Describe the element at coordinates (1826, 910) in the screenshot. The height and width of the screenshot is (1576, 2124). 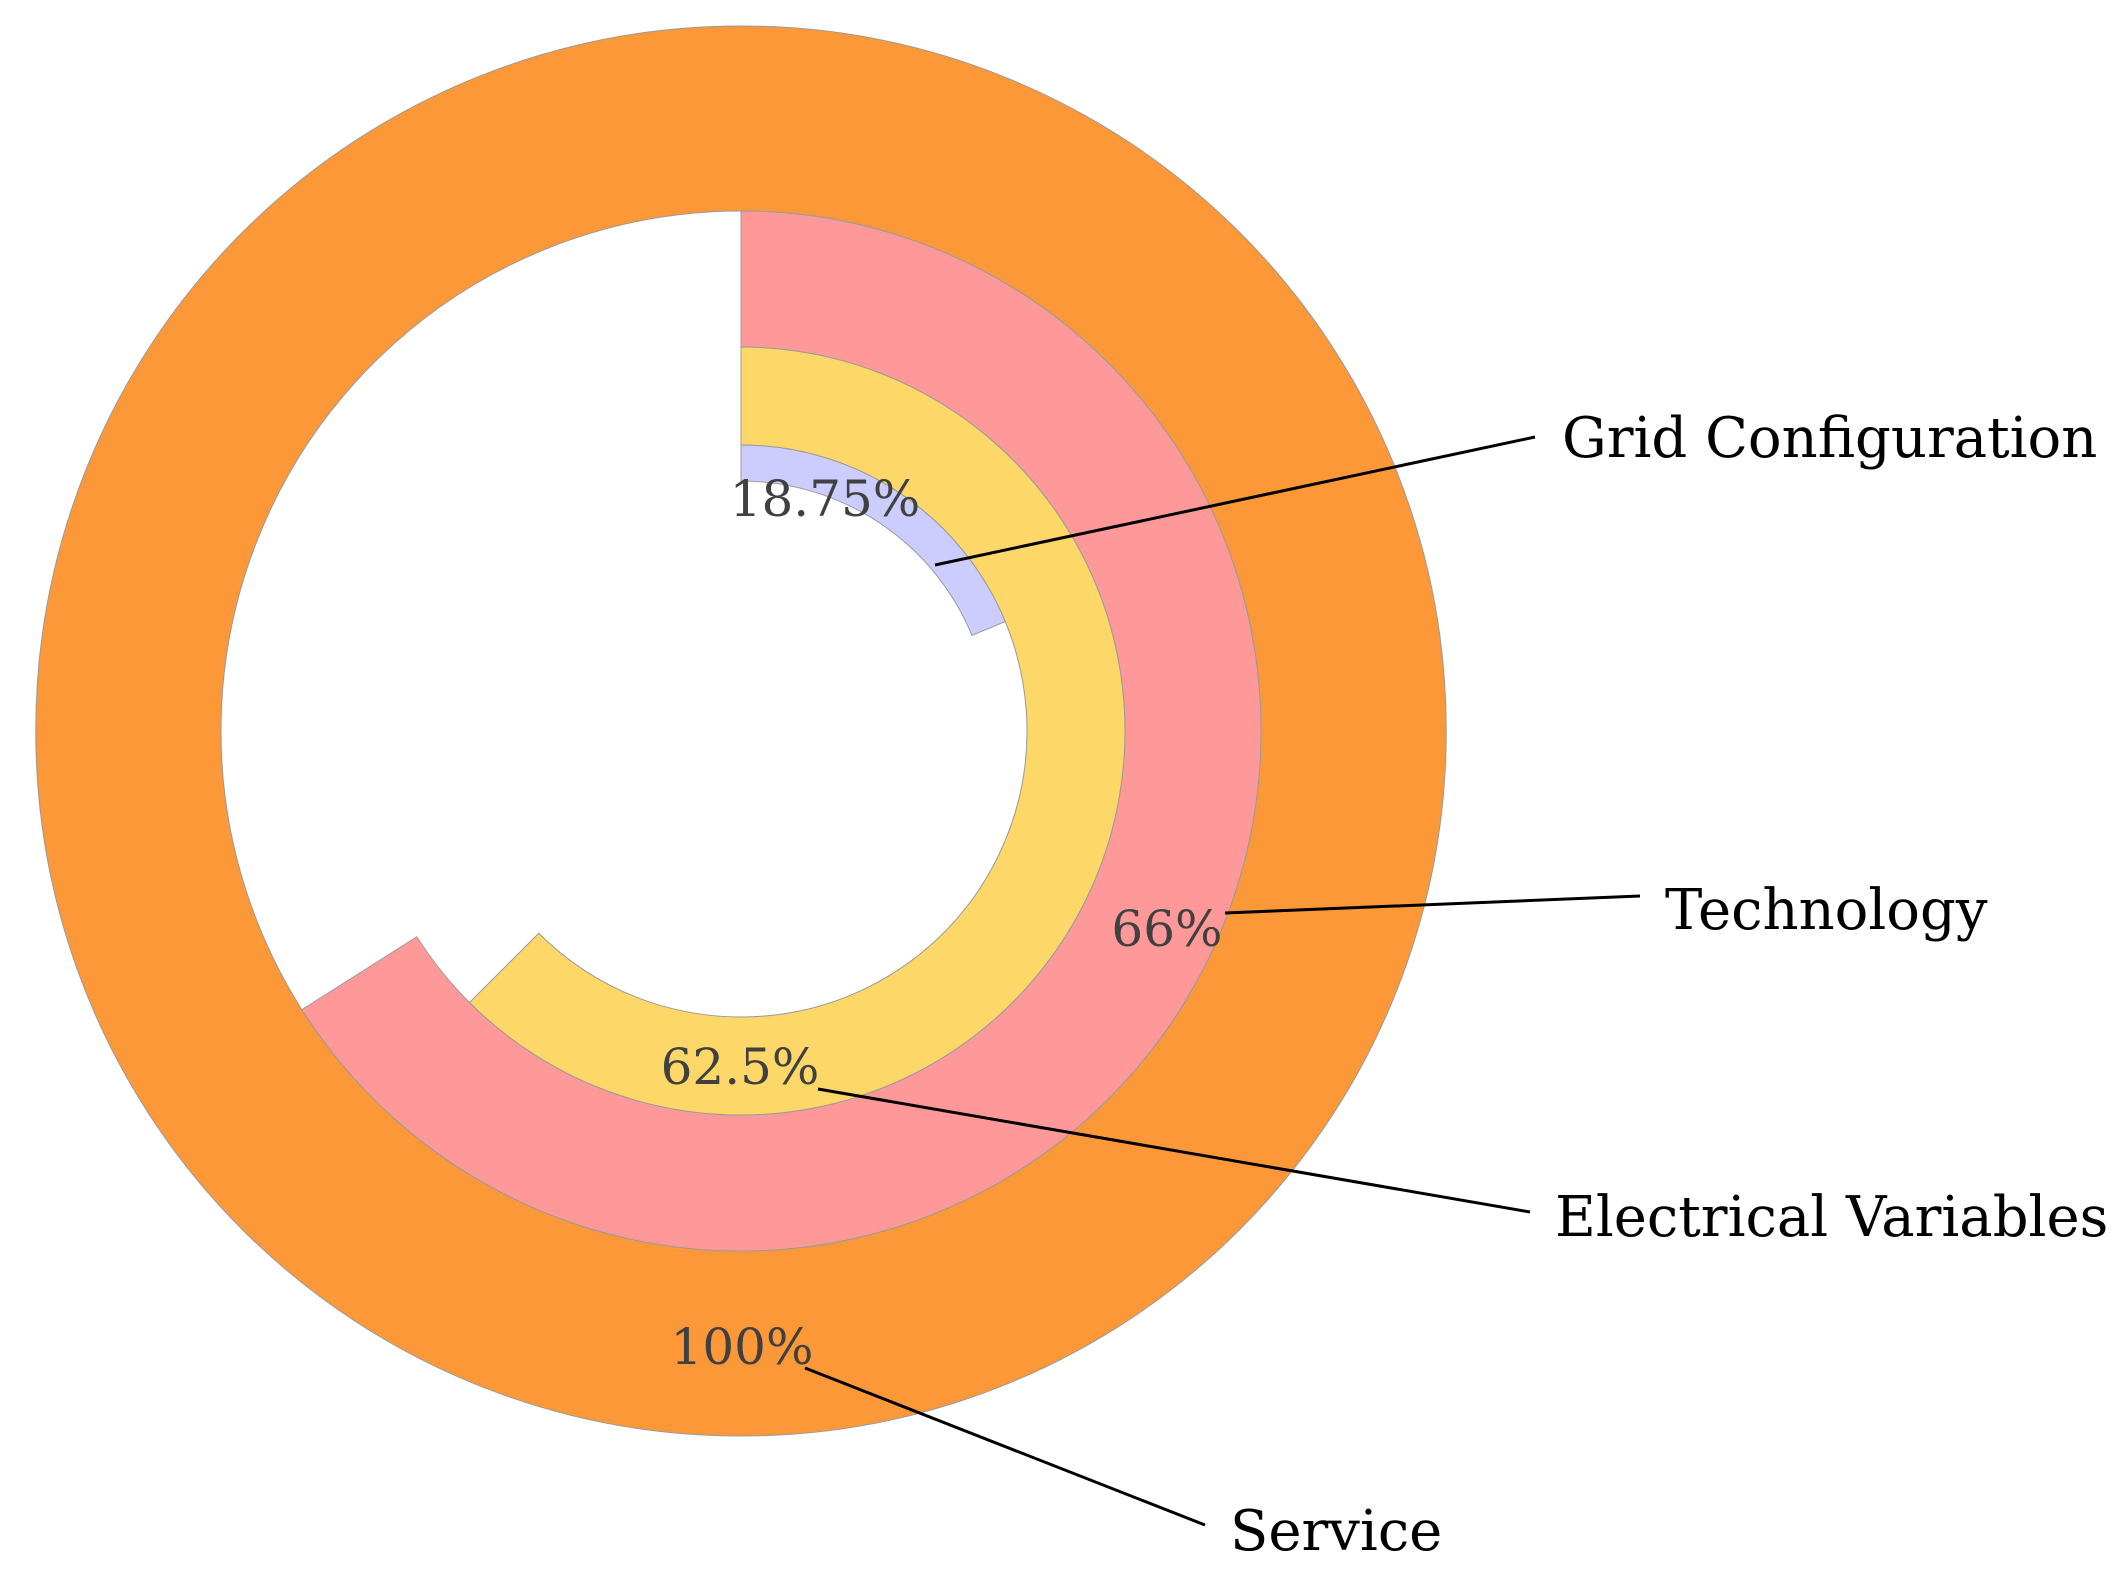
I see `category-label-technology: Technology` at that location.